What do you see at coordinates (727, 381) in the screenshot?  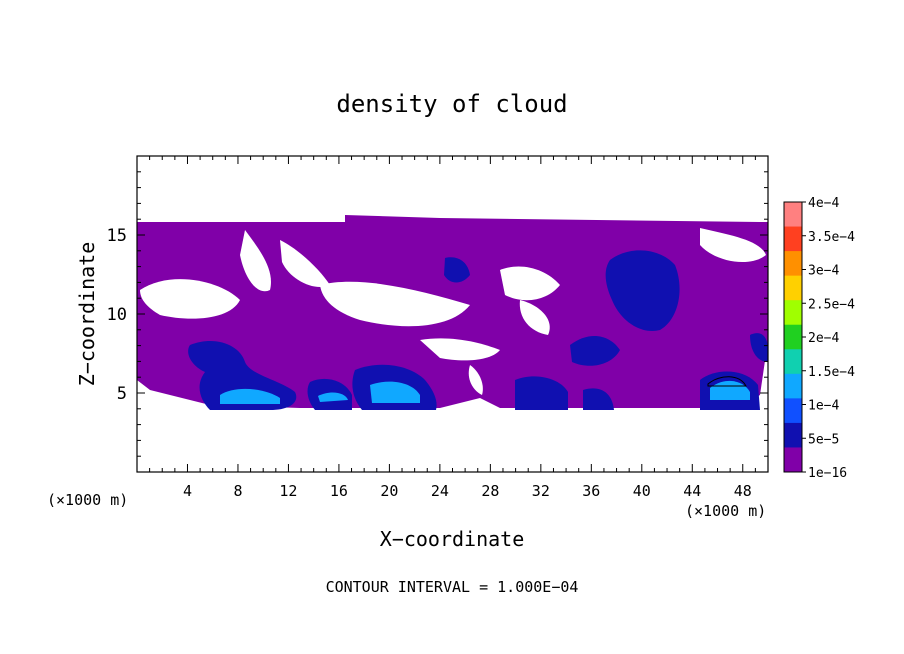 I see `contour-line` at bounding box center [727, 381].